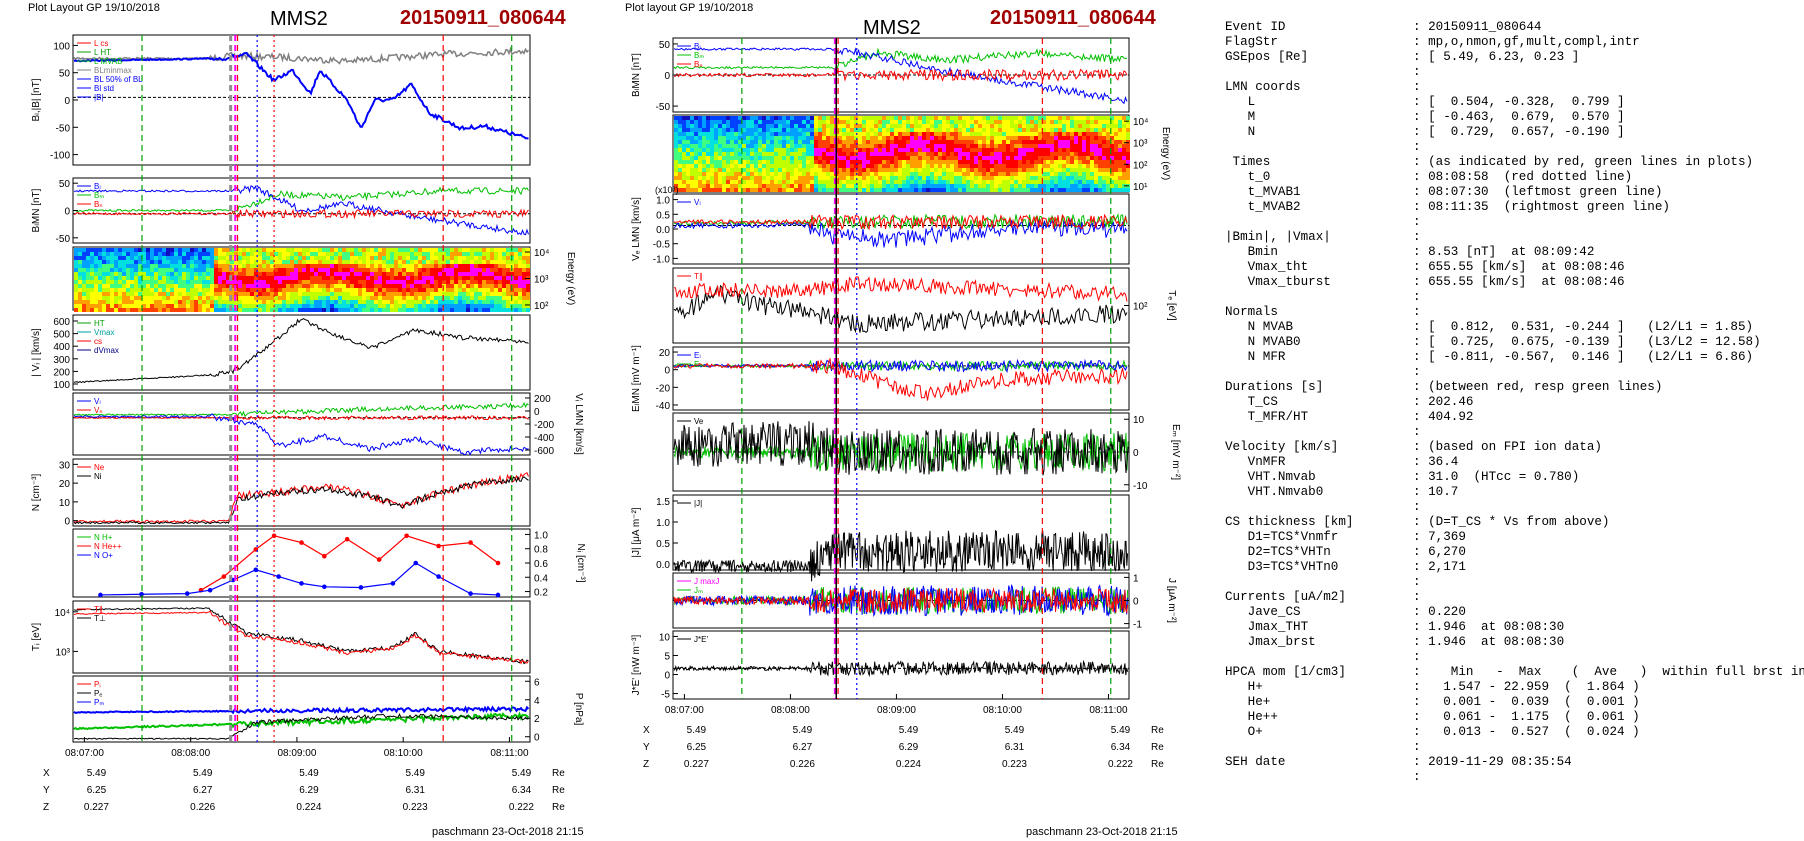  What do you see at coordinates (301, 492) in the screenshot?
I see `panel-frame` at bounding box center [301, 492].